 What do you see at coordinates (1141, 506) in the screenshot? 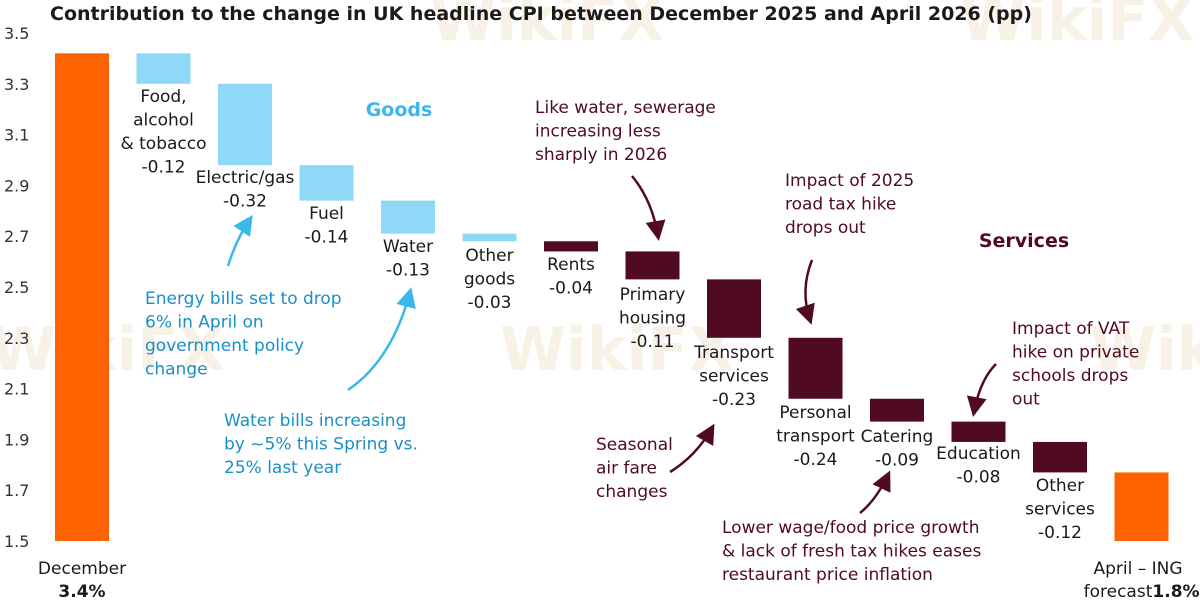
I see `bar-april-forecast` at bounding box center [1141, 506].